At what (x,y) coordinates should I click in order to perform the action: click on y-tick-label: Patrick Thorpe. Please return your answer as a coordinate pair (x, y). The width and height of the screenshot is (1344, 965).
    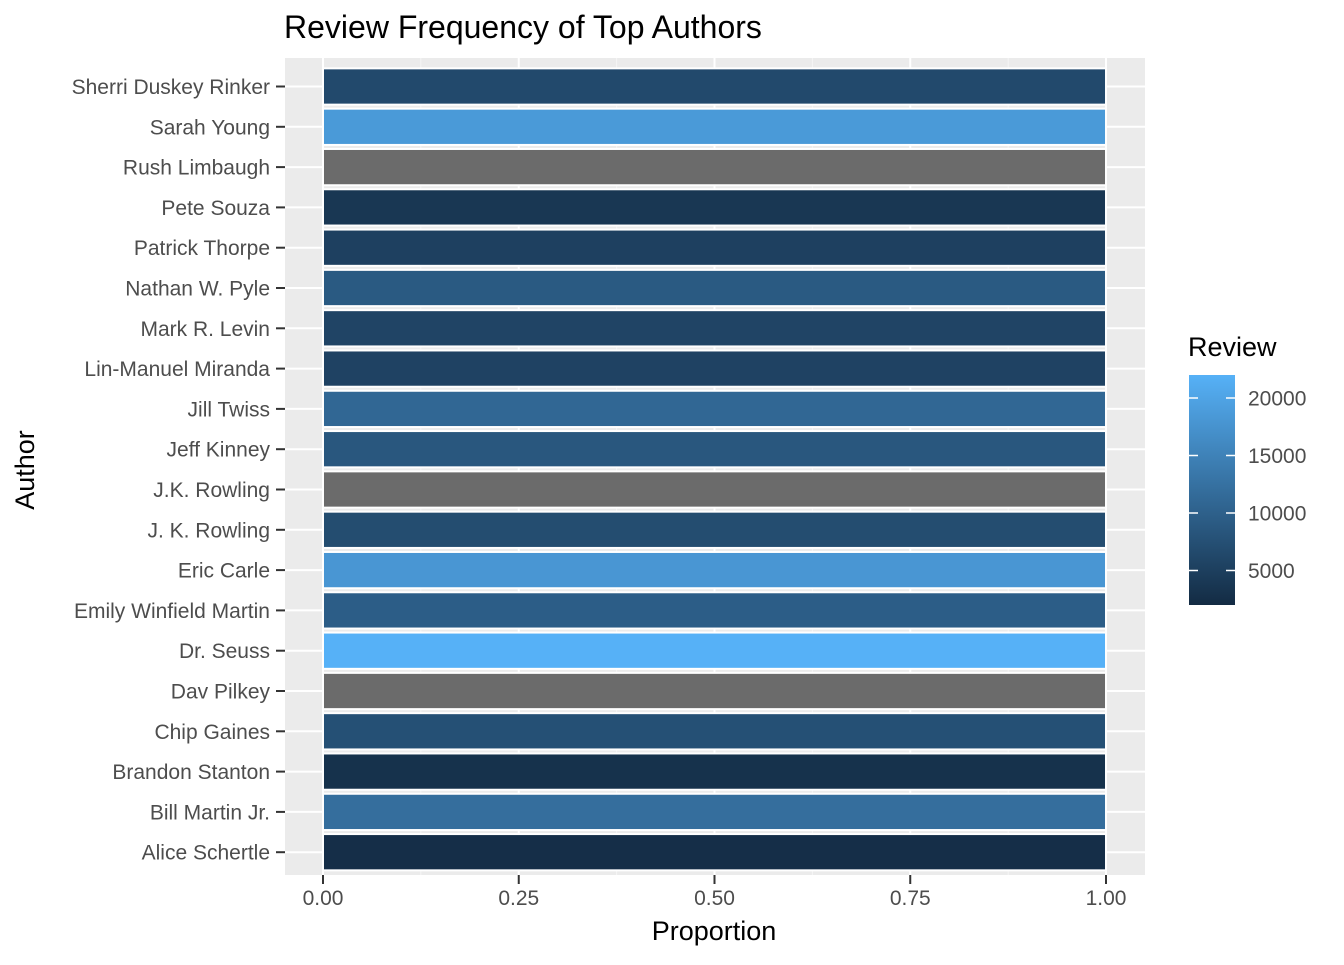
    Looking at the image, I should click on (202, 248).